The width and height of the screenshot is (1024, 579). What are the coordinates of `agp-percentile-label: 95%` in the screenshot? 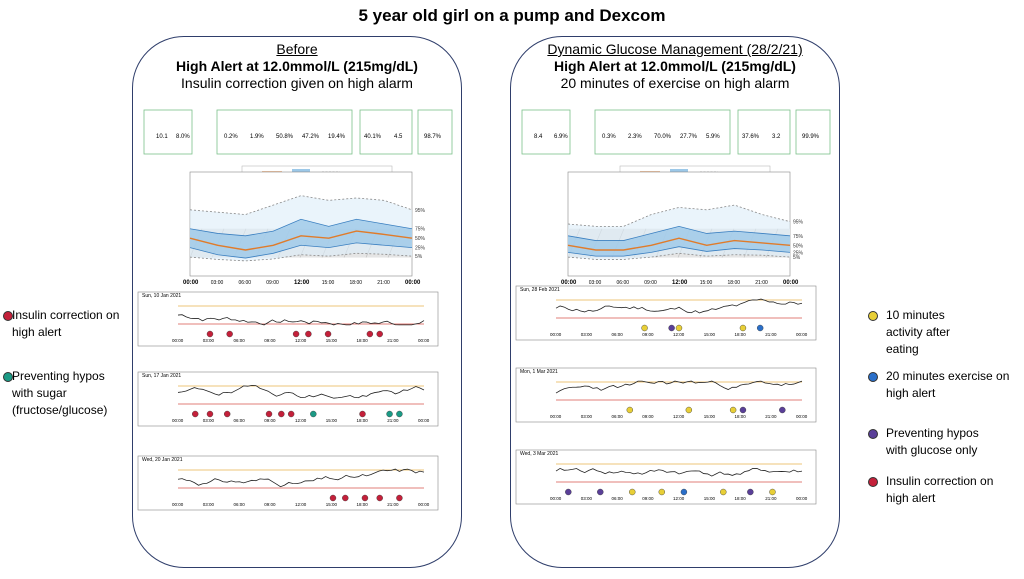 It's located at (798, 223).